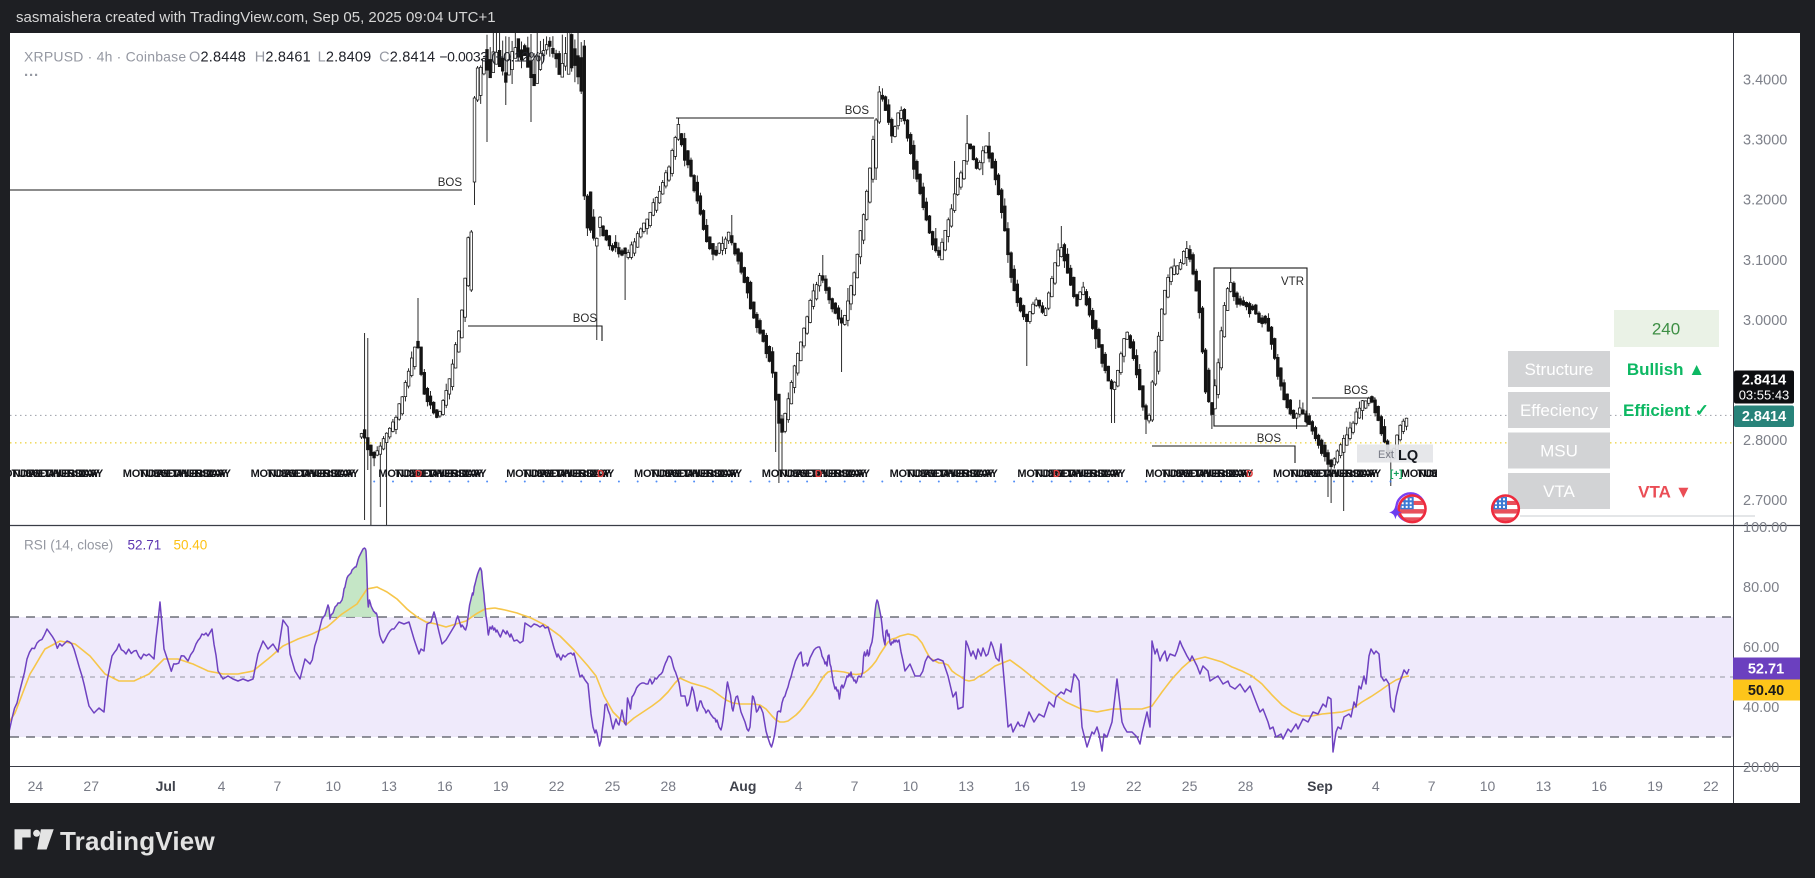  I want to click on svg-text: Efficient ✓, so click(1666, 410).